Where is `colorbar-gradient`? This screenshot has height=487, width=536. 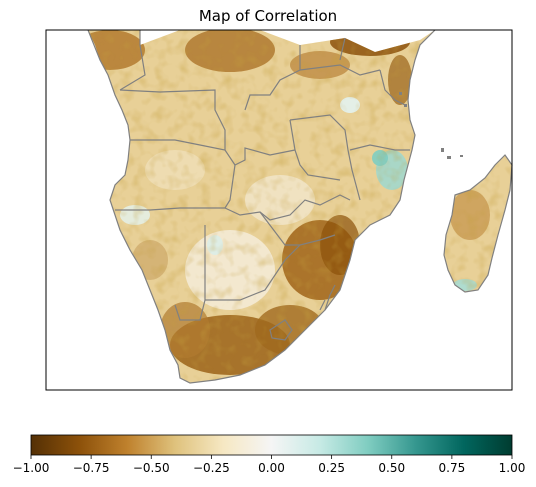 colorbar-gradient is located at coordinates (271, 445).